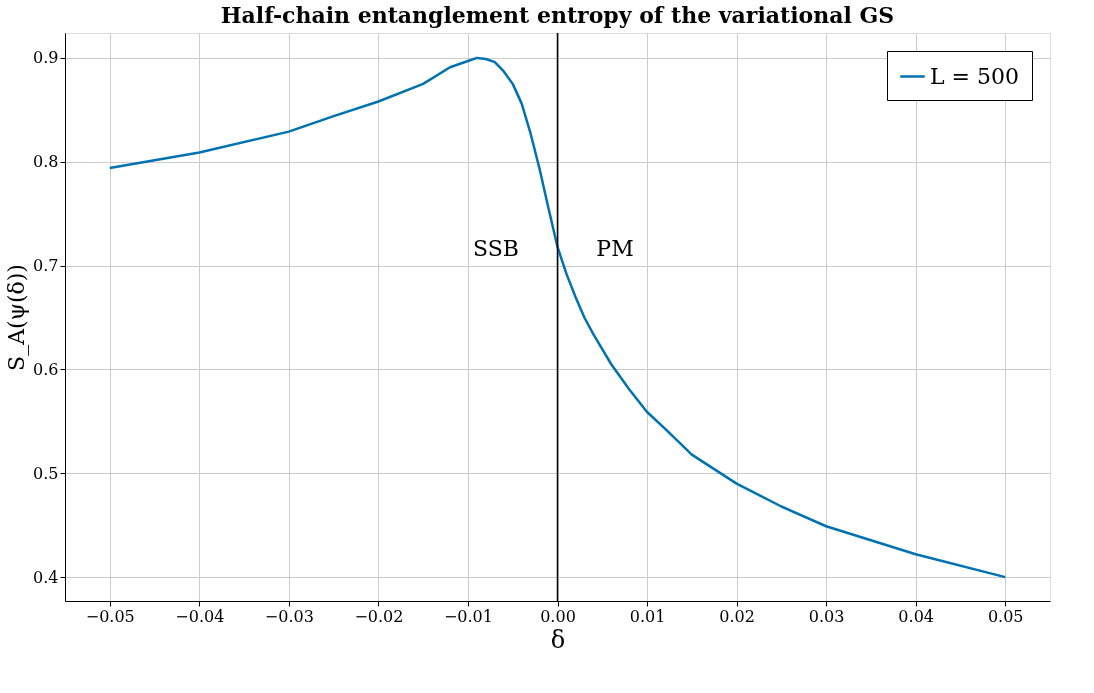 Image resolution: width=1094 pixels, height=693 pixels. What do you see at coordinates (557, 15) in the screenshot?
I see `chart-title: Half-chain entanglement entropy of the variational GS` at bounding box center [557, 15].